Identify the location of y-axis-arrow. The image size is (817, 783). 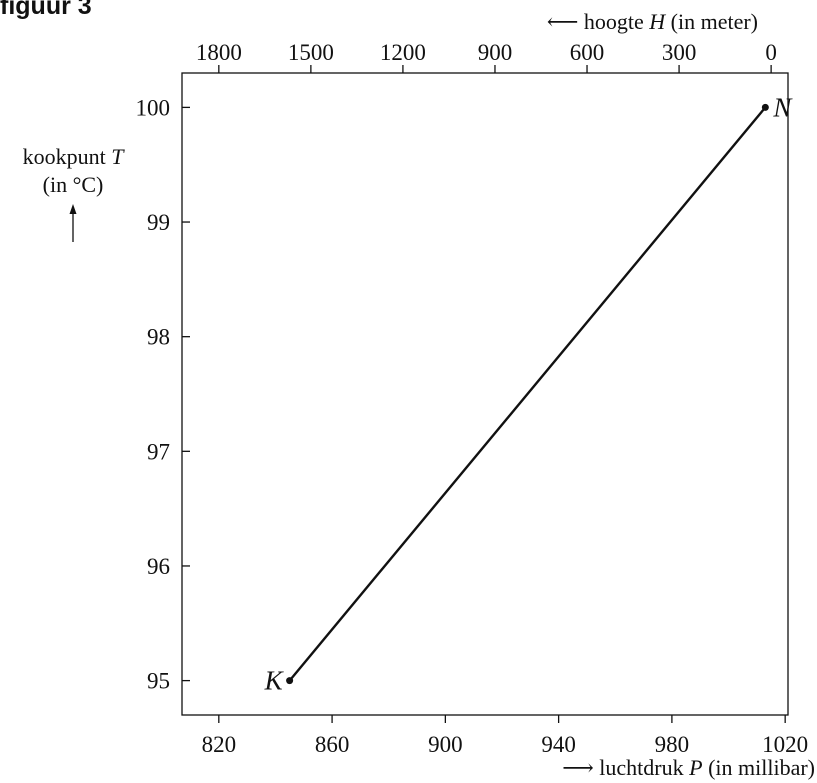
(73, 223).